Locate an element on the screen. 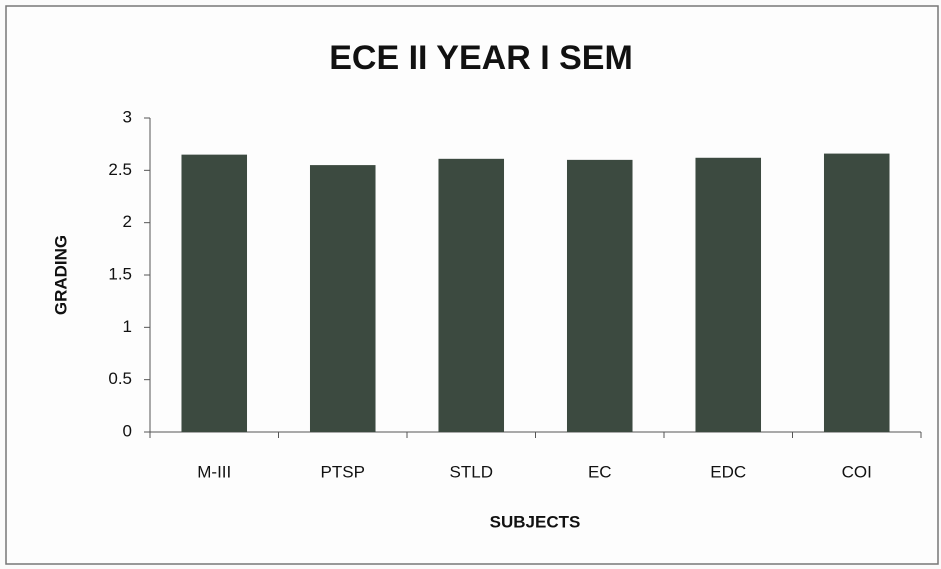 This screenshot has height=569, width=941. y-tick-label: 2 is located at coordinates (127, 221).